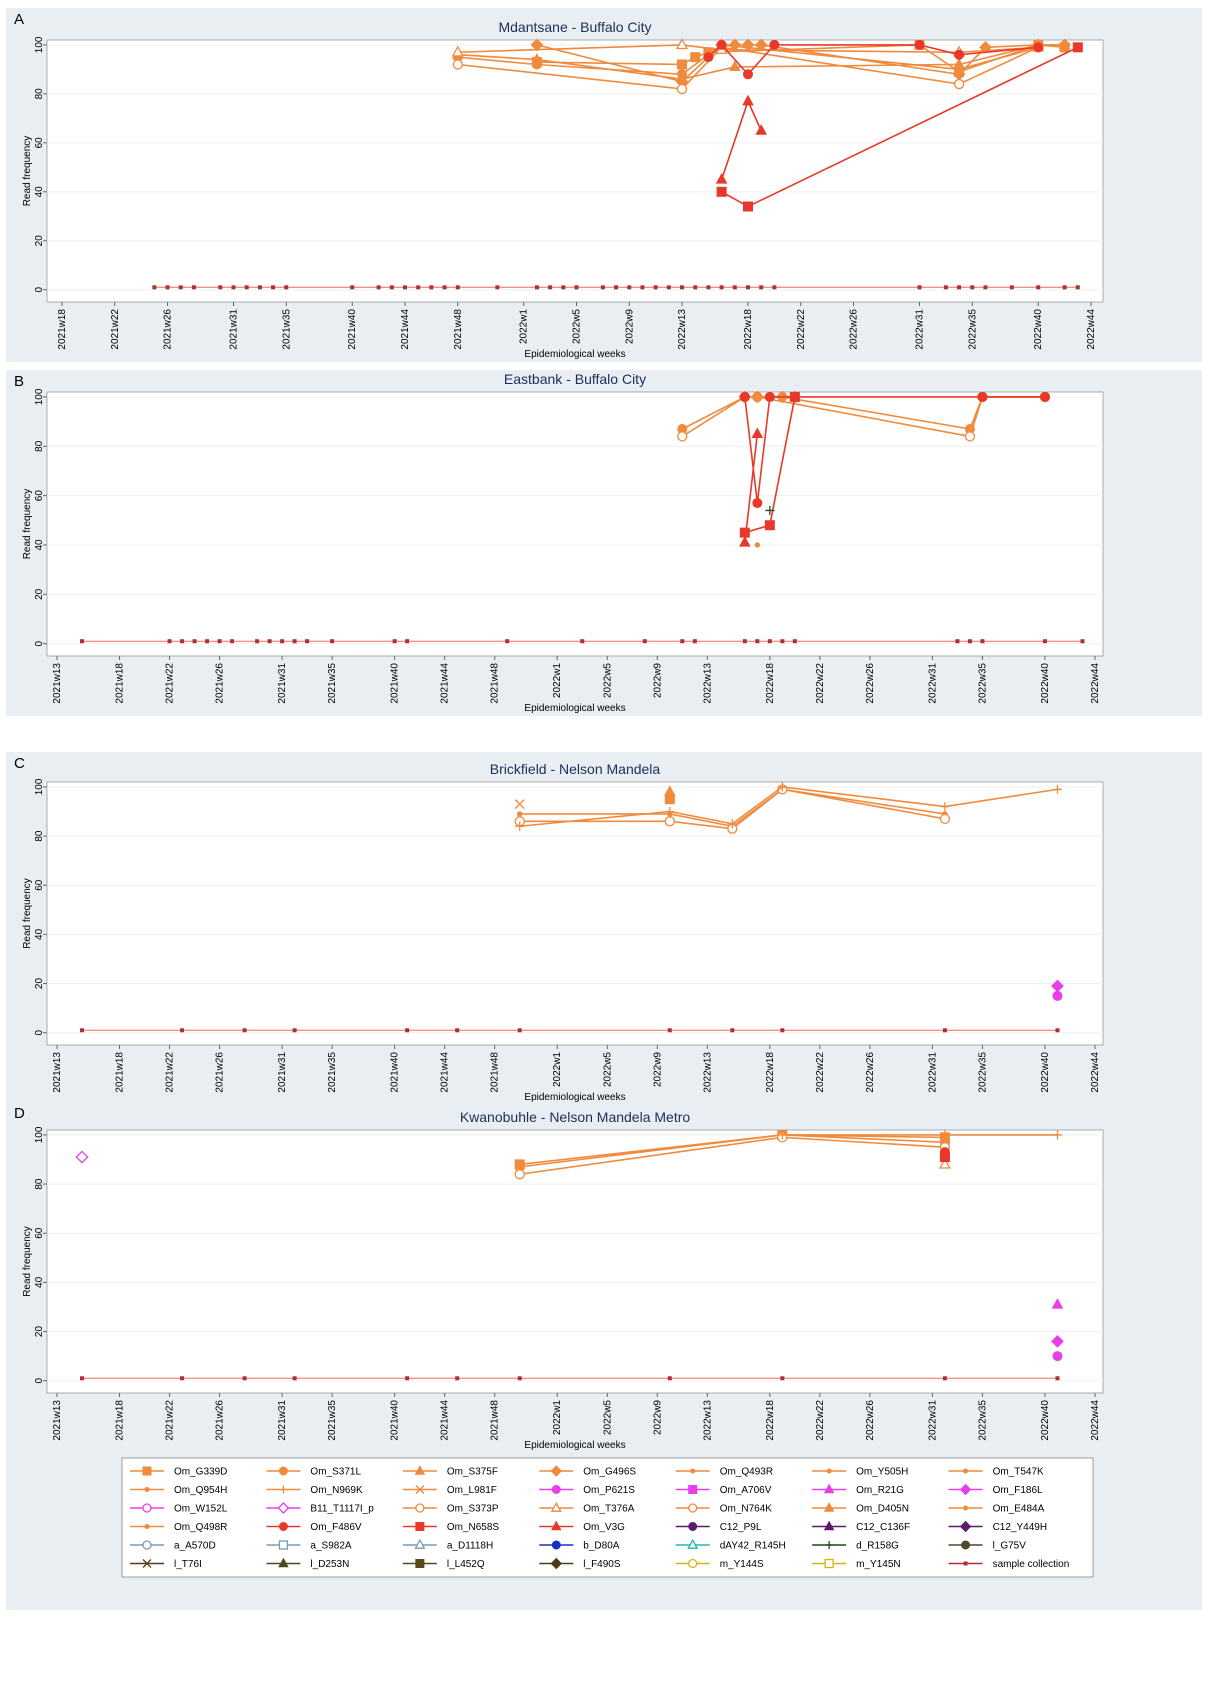 This screenshot has width=1208, height=1700. What do you see at coordinates (575, 769) in the screenshot?
I see `chart-title: Brickfield - Nelson Mandela` at bounding box center [575, 769].